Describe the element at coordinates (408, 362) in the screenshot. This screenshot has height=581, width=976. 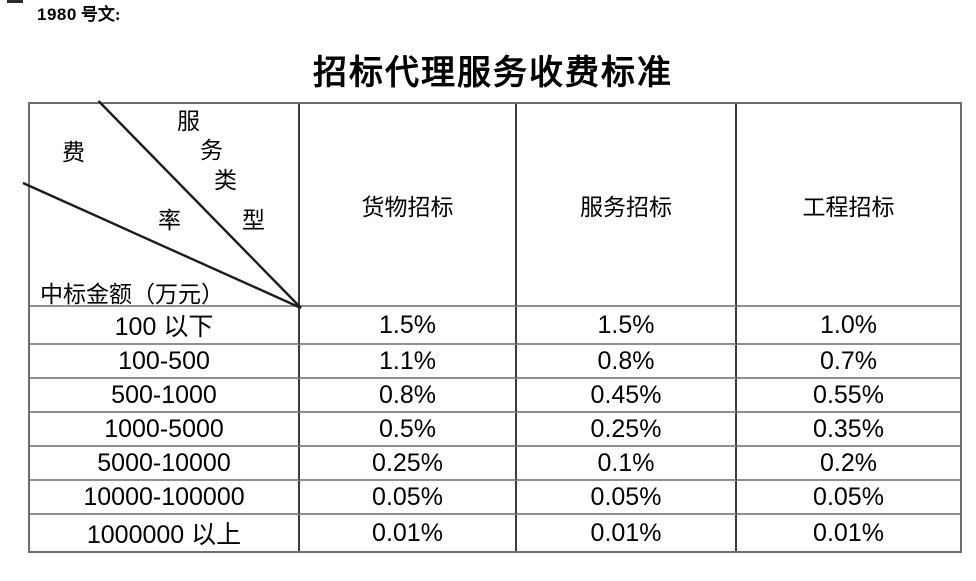
I see `rate-cell: 1.1%` at that location.